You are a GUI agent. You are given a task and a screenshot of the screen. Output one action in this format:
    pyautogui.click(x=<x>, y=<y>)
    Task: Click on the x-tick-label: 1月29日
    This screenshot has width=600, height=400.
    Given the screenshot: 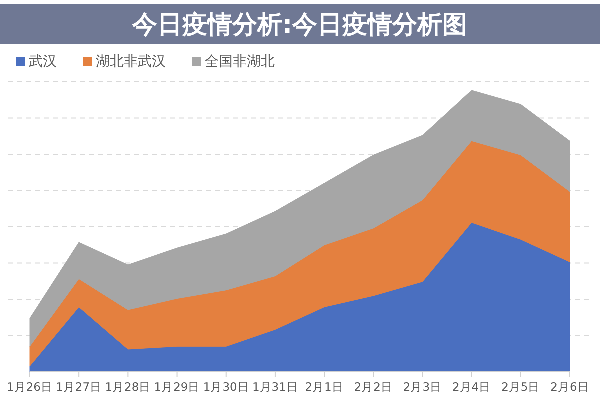 What is the action you would take?
    pyautogui.click(x=177, y=387)
    